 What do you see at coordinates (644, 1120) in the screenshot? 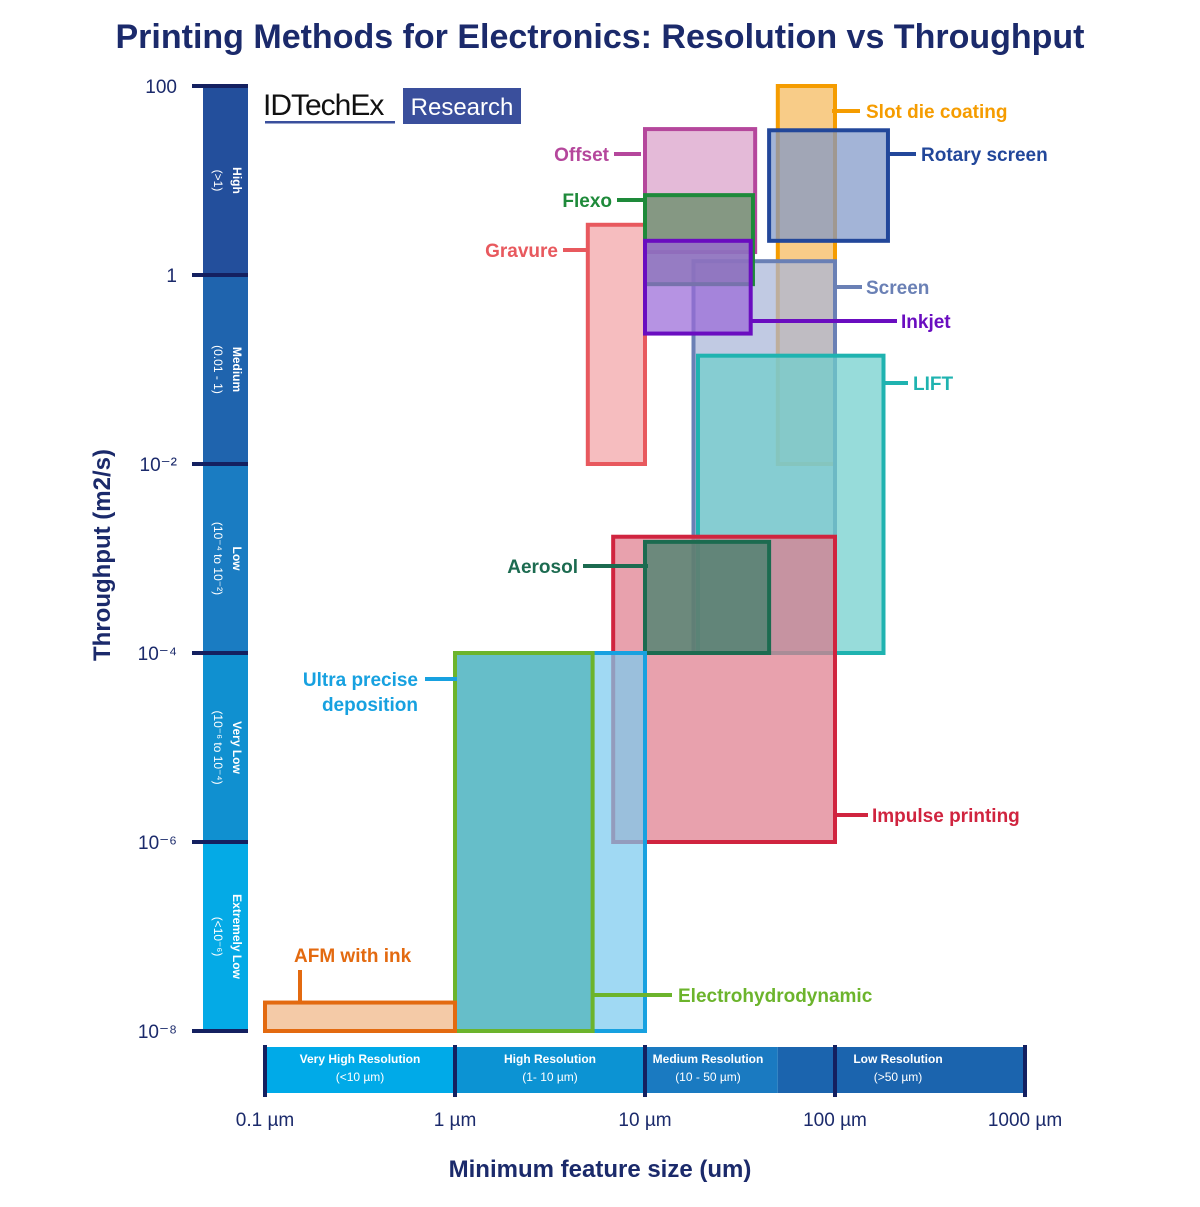
I see `x-tick-label: 10 µm` at bounding box center [644, 1120].